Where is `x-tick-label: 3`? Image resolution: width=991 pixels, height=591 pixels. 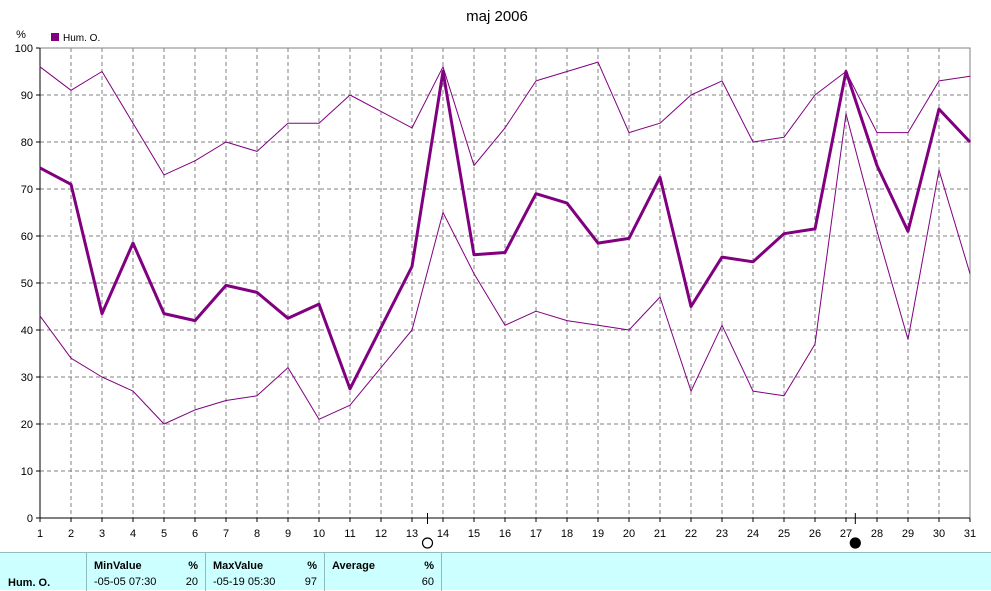 x-tick-label: 3 is located at coordinates (102, 534).